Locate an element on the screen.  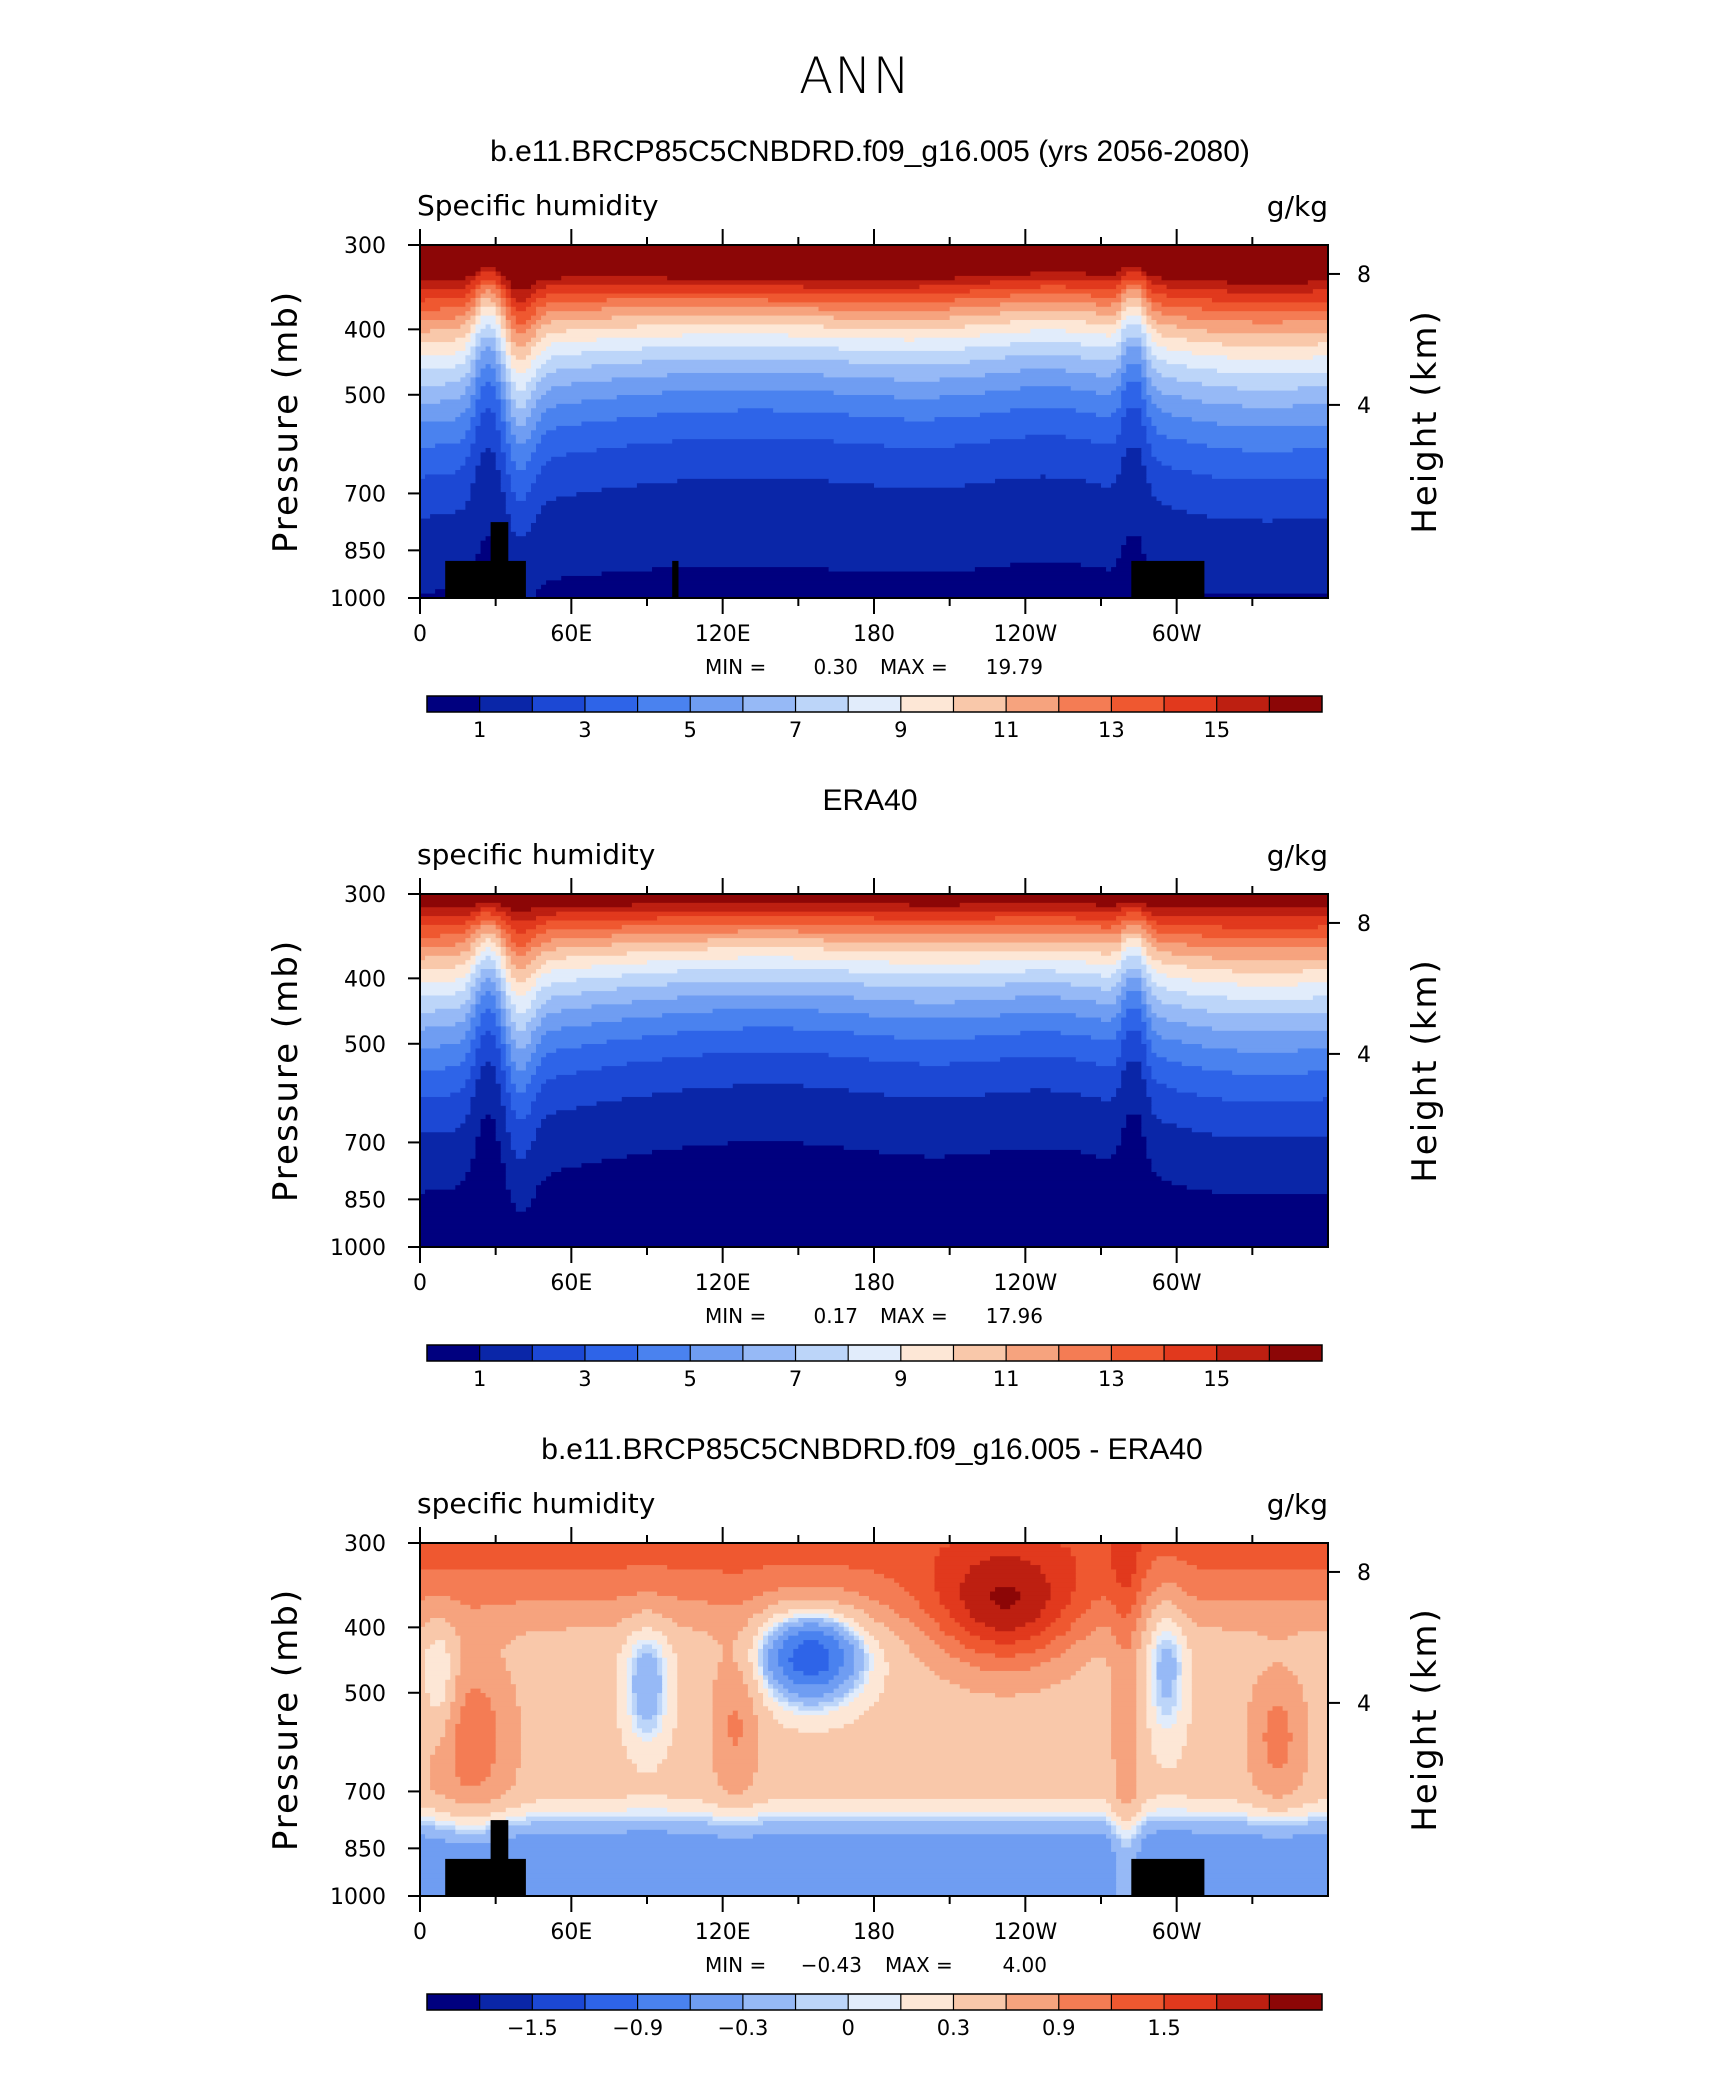
colorbar-label: 0 is located at coordinates (847, 2028).